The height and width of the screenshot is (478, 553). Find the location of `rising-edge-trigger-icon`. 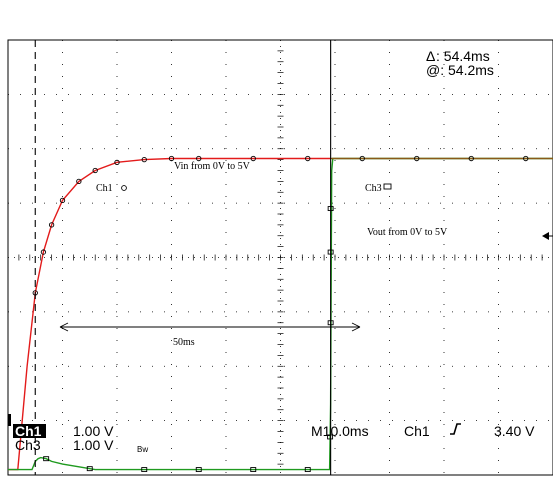

rising-edge-trigger-icon is located at coordinates (455, 429).